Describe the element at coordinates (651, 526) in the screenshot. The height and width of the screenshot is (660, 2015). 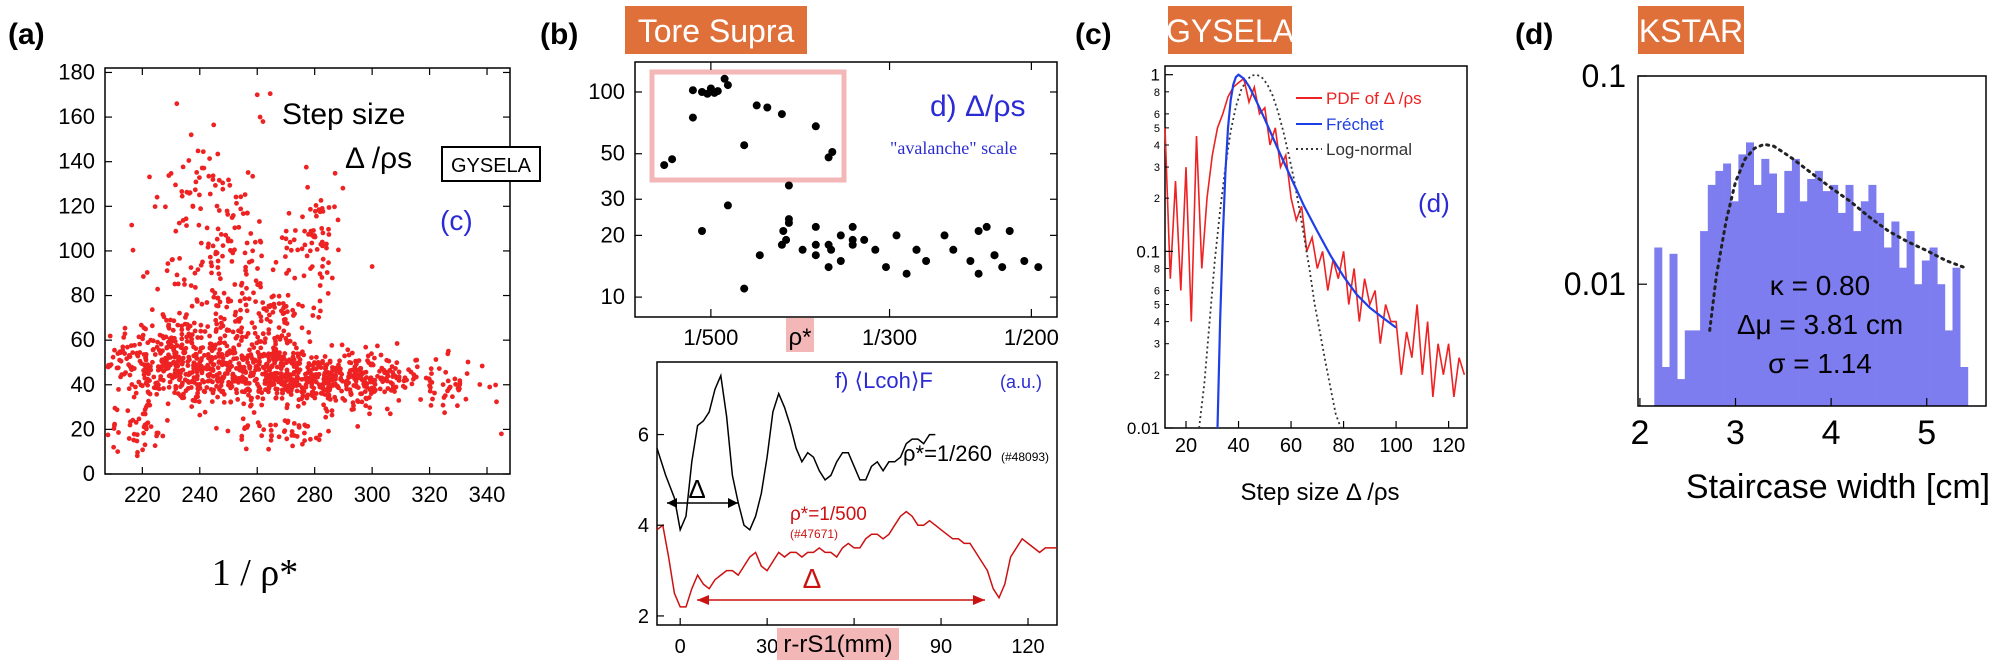
I see `panel-b-bottom-yticks: 2 4 6` at that location.